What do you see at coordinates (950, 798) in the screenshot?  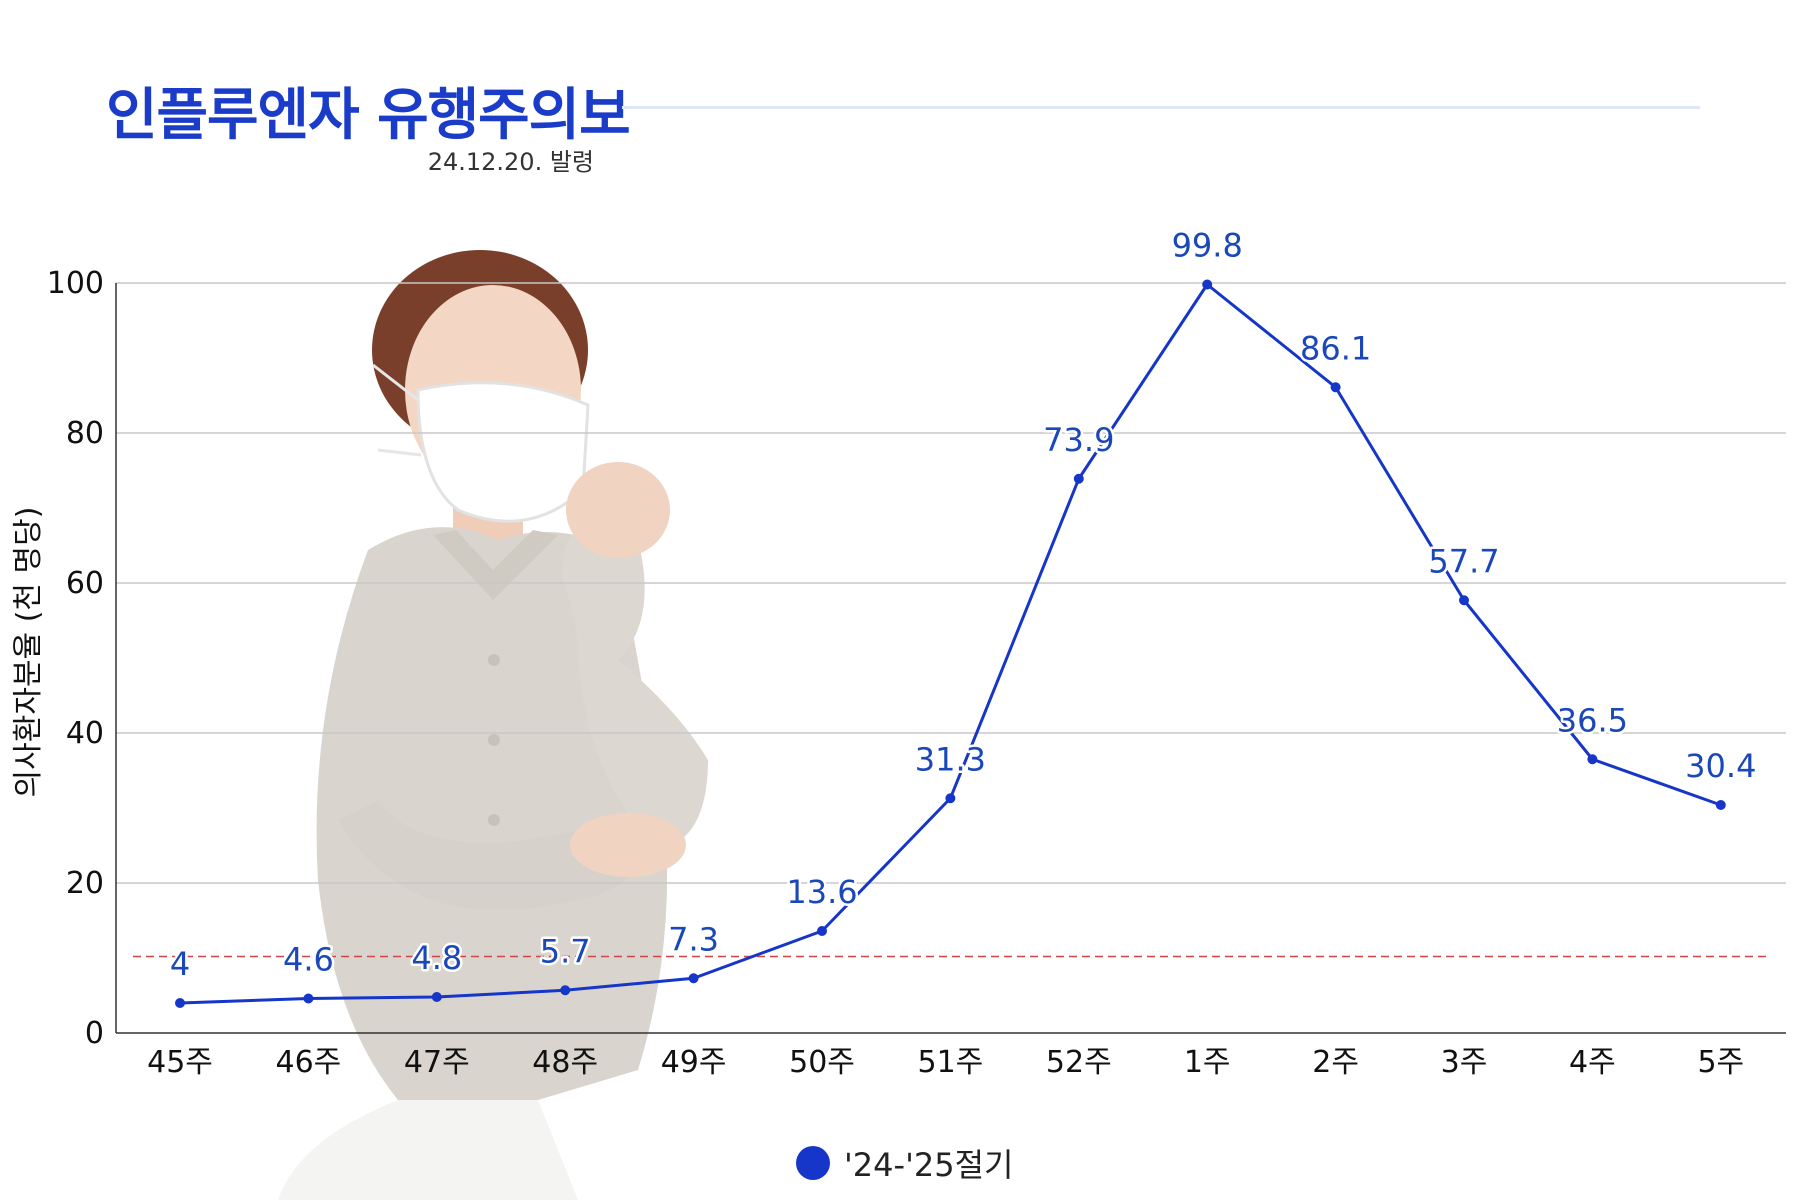 I see `data-point-51주` at bounding box center [950, 798].